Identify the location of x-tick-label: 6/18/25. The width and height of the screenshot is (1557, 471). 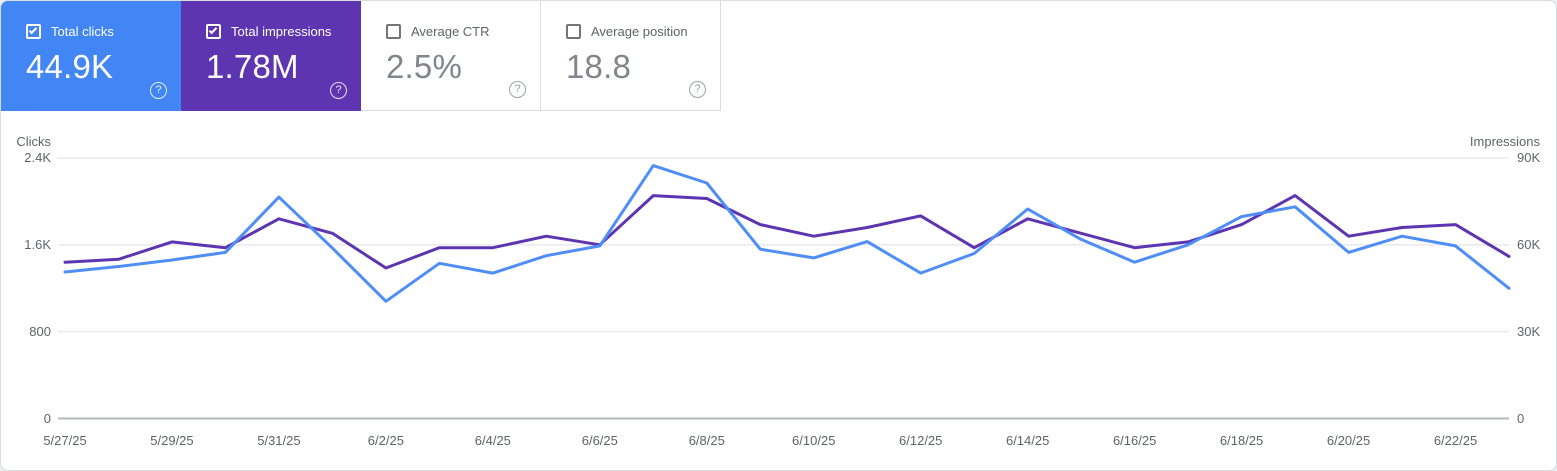
(1241, 440).